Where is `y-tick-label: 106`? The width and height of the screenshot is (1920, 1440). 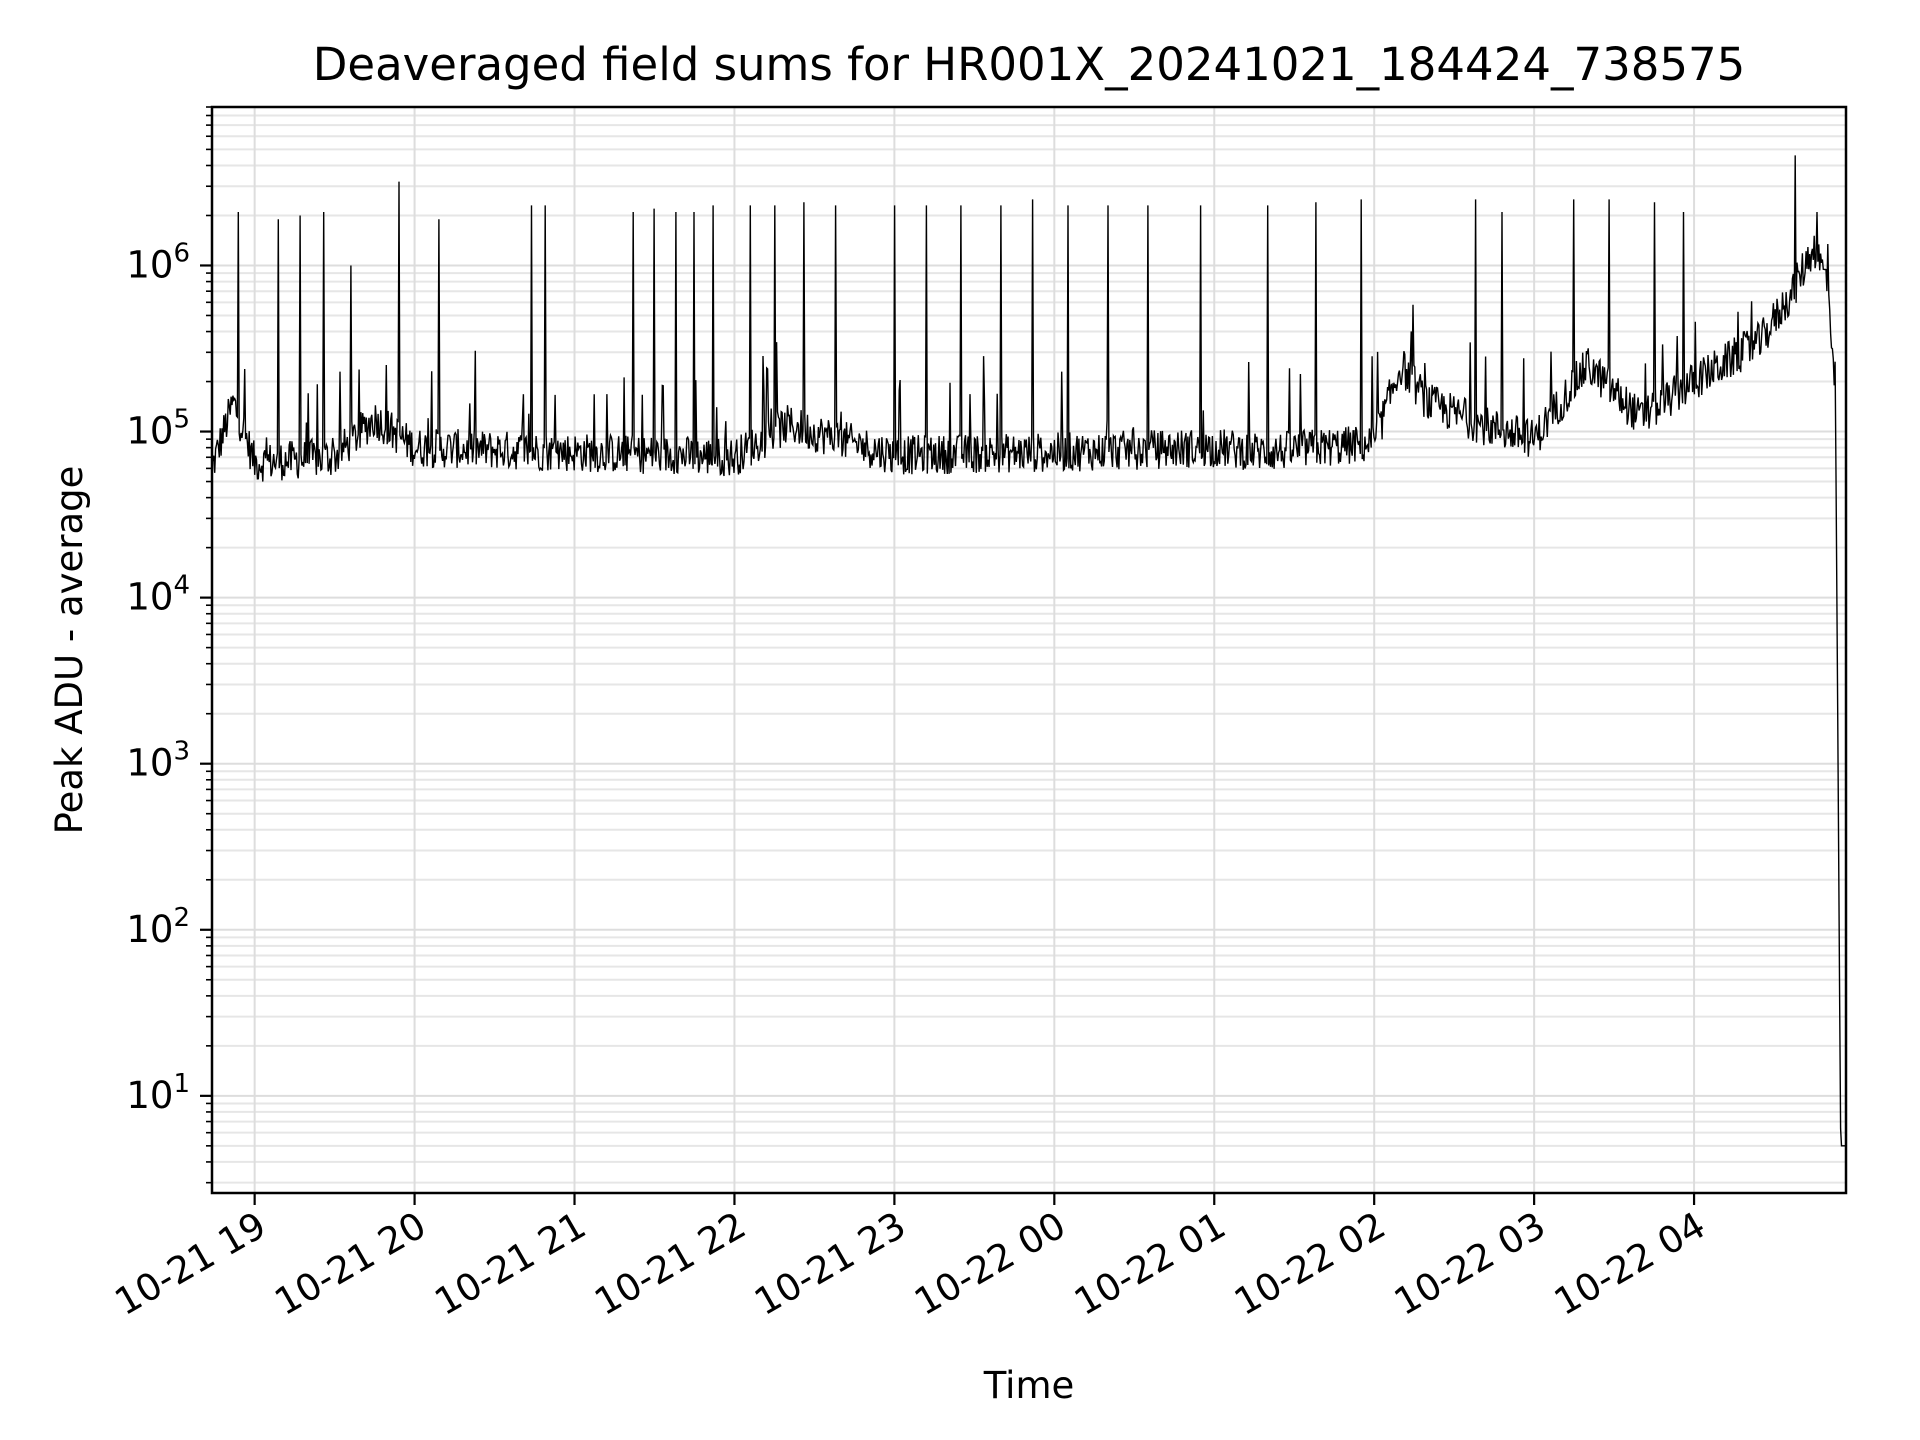
y-tick-label: 106 is located at coordinates (158, 262).